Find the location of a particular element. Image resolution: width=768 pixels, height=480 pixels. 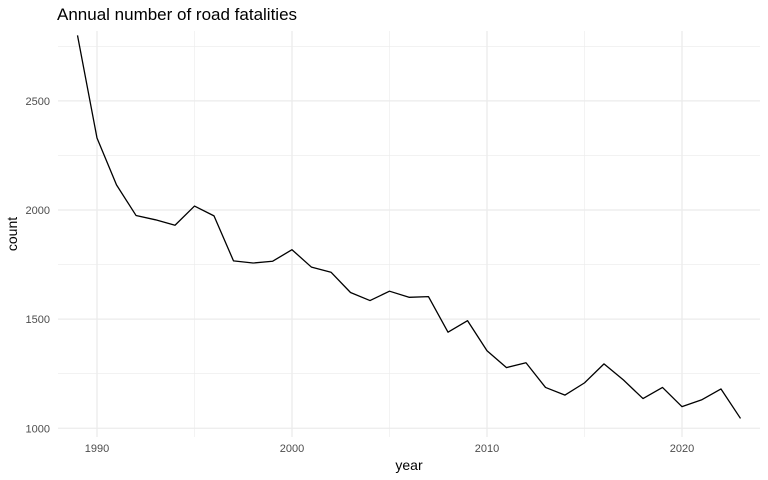

y-tick-label: 2000 is located at coordinates (38, 211).